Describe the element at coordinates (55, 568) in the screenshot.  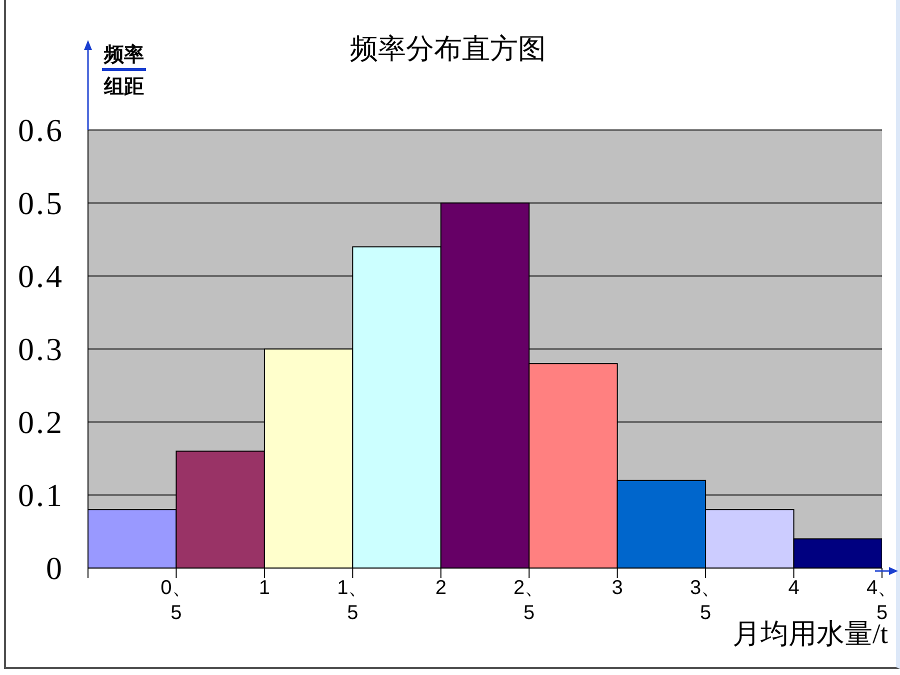
I see `y-tick-label: 0` at that location.